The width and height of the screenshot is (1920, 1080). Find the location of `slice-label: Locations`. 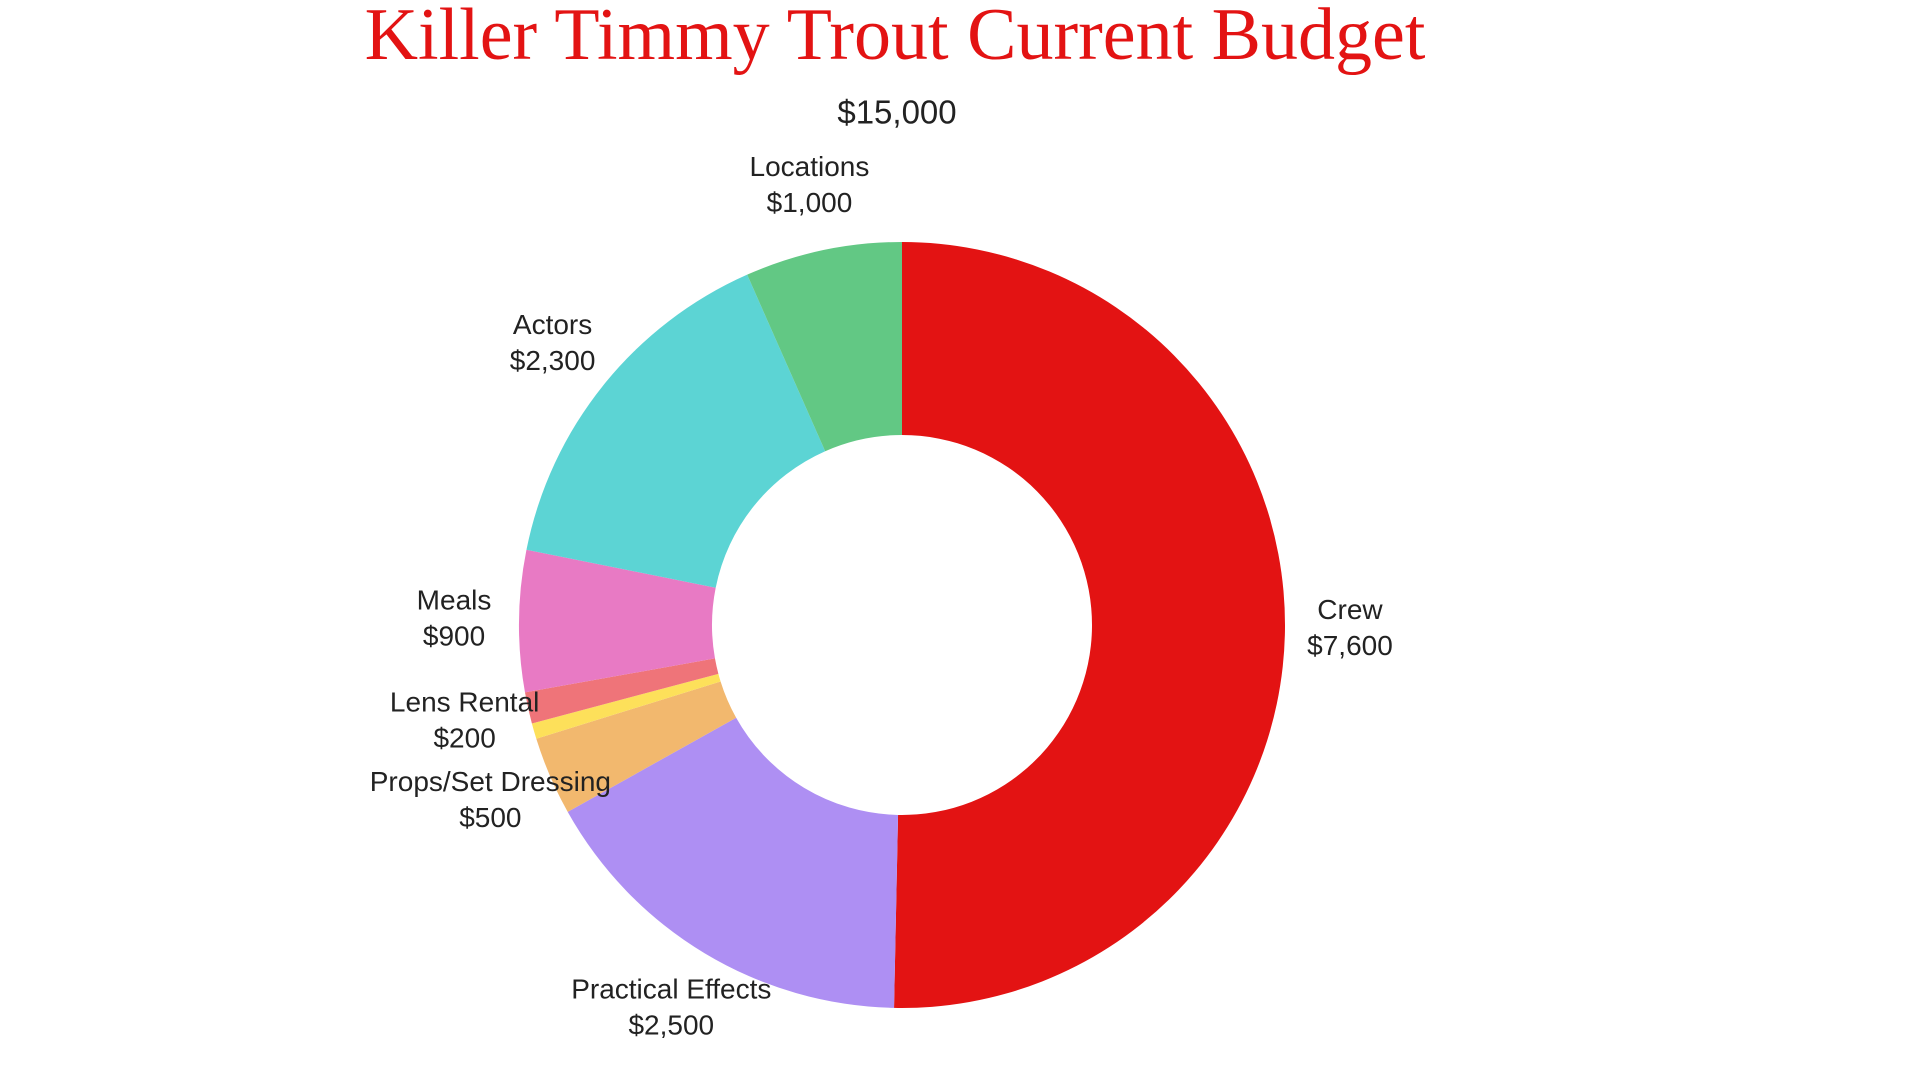

slice-label: Locations is located at coordinates (810, 166).